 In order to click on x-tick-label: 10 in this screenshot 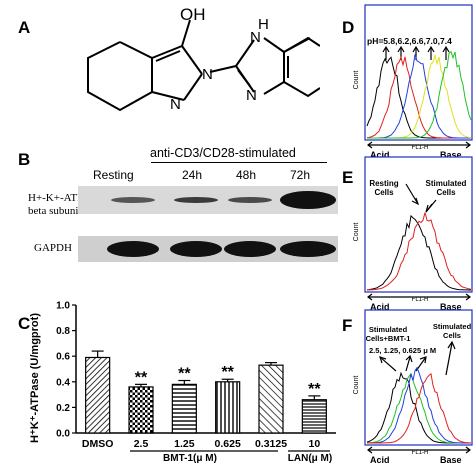, I will do `click(314, 444)`.